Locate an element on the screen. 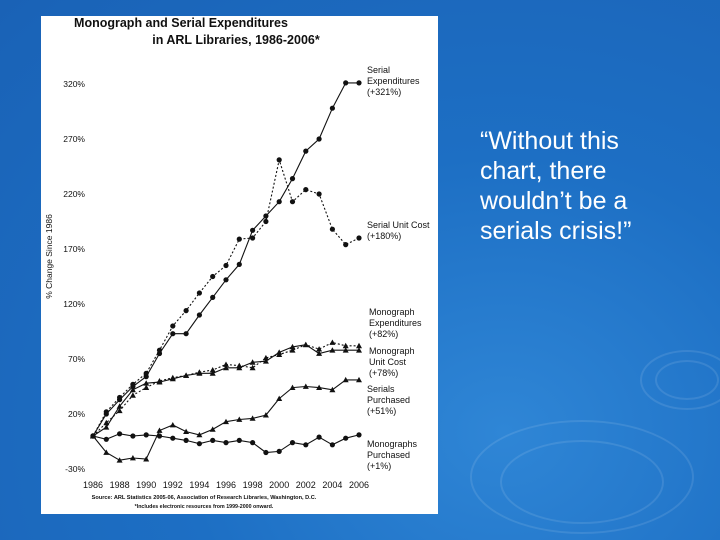  quote-line: wouldn’t be a is located at coordinates (554, 201).